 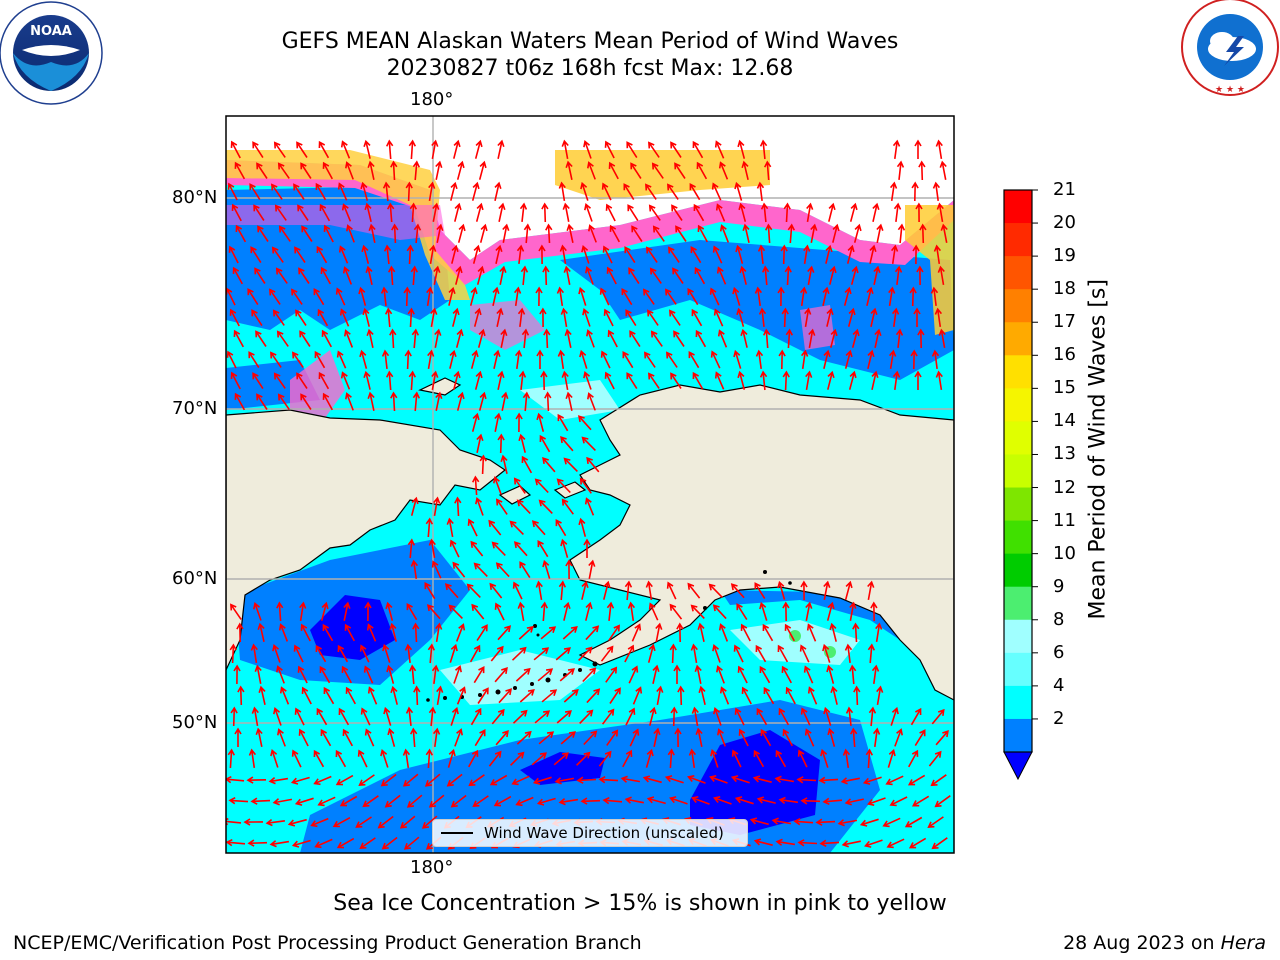 I want to click on nws-logo: ★ ★ ★, so click(x=1230, y=48).